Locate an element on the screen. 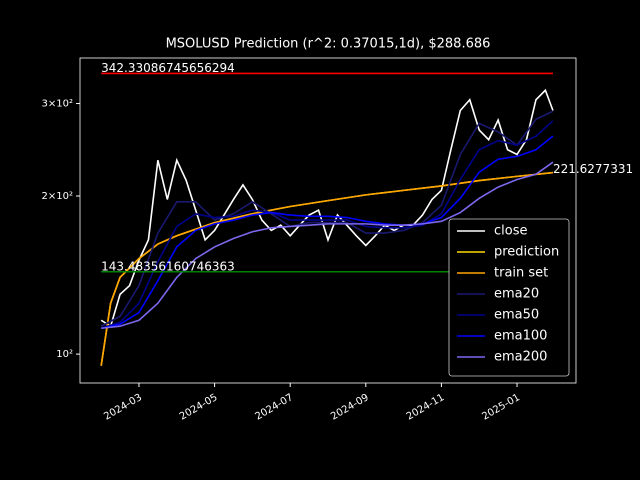 This screenshot has width=640, height=480. legend-label: prediction is located at coordinates (526, 252).